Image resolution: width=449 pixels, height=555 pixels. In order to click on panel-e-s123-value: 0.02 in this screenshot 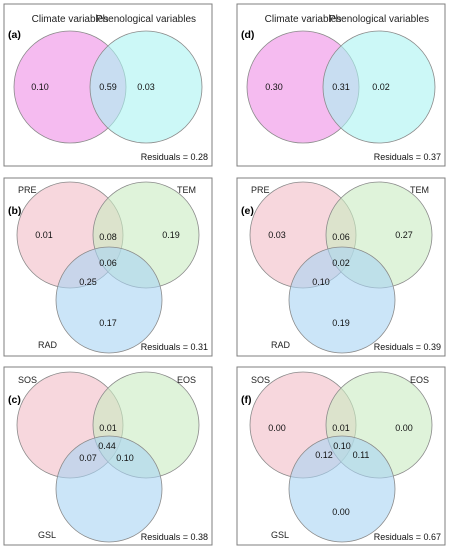, I will do `click(341, 263)`.